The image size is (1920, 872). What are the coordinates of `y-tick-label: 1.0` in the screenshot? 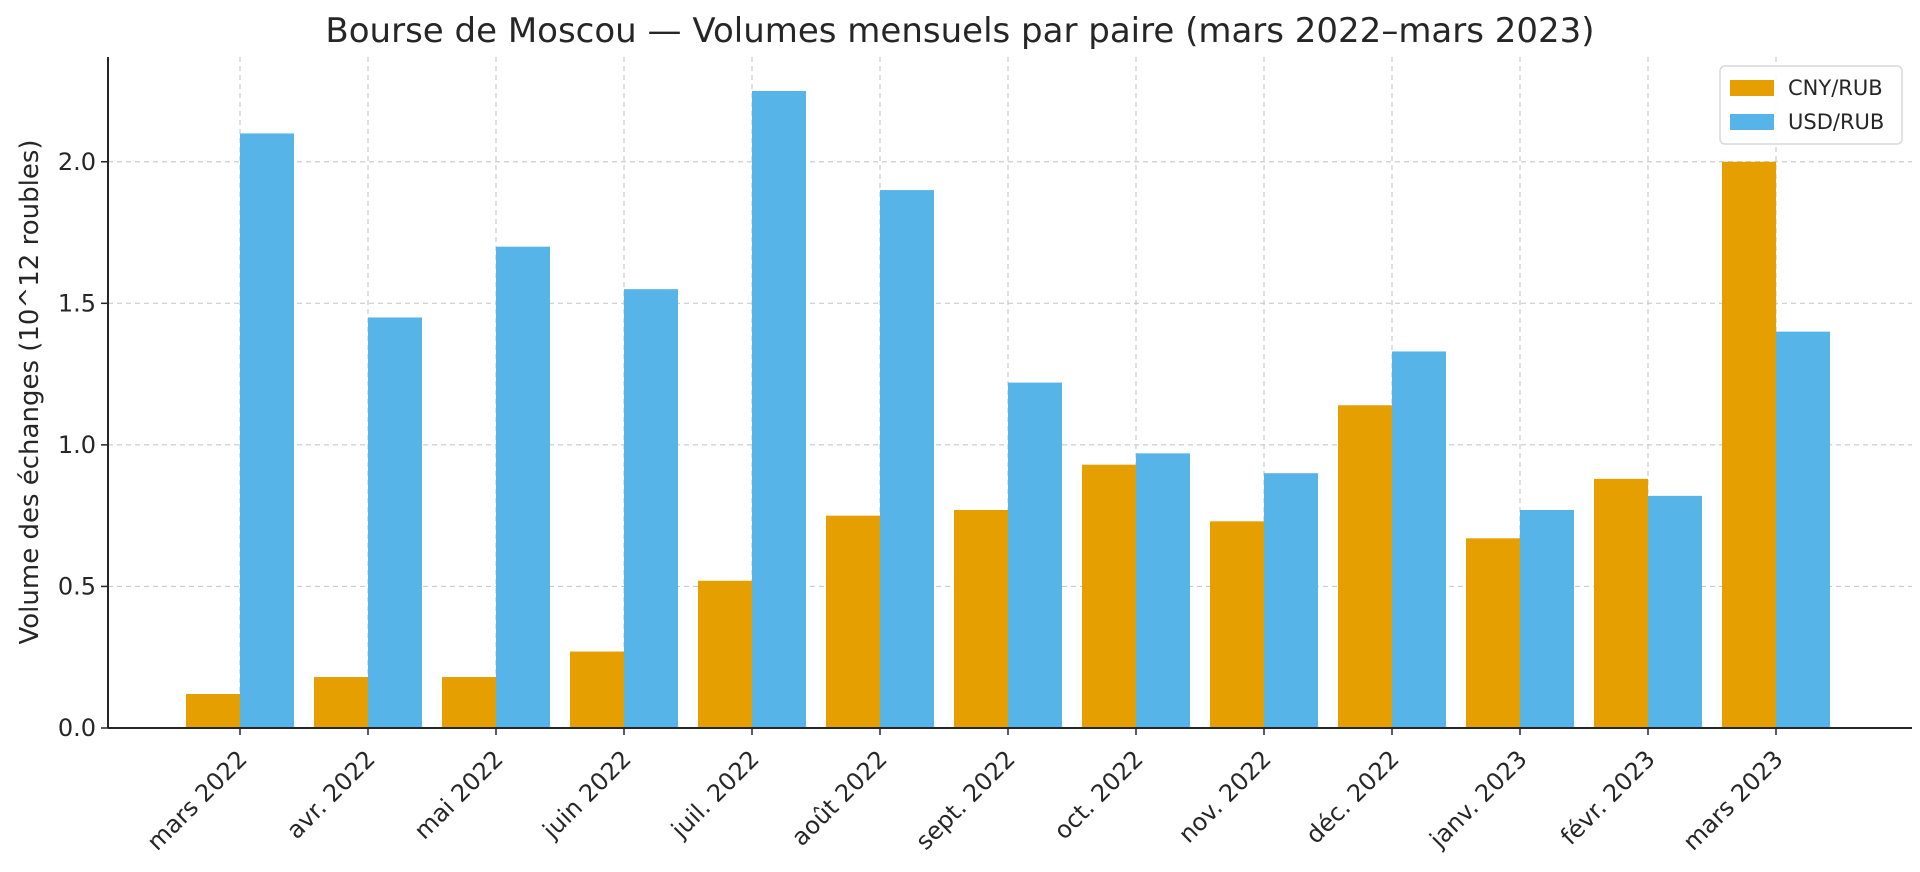 It's located at (77, 445).